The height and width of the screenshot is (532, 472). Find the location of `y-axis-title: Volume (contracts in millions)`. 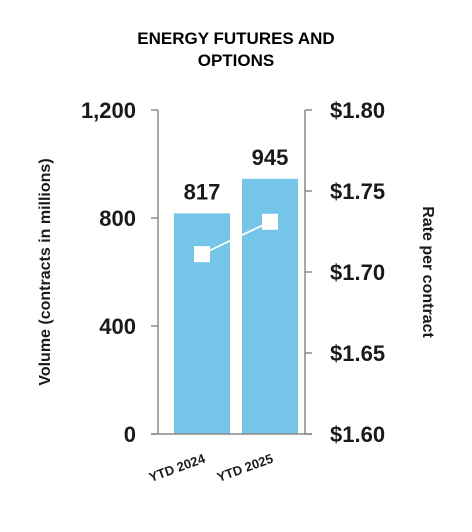

y-axis-title: Volume (contracts in millions) is located at coordinates (45, 271).